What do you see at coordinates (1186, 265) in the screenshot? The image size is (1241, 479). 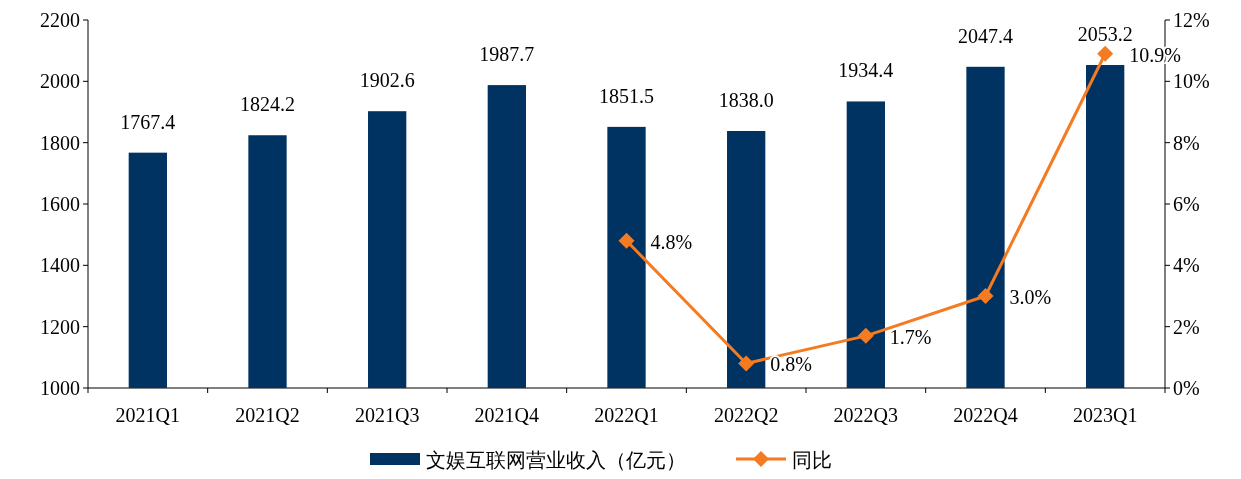 I see `y2-tick-label: 4%` at bounding box center [1186, 265].